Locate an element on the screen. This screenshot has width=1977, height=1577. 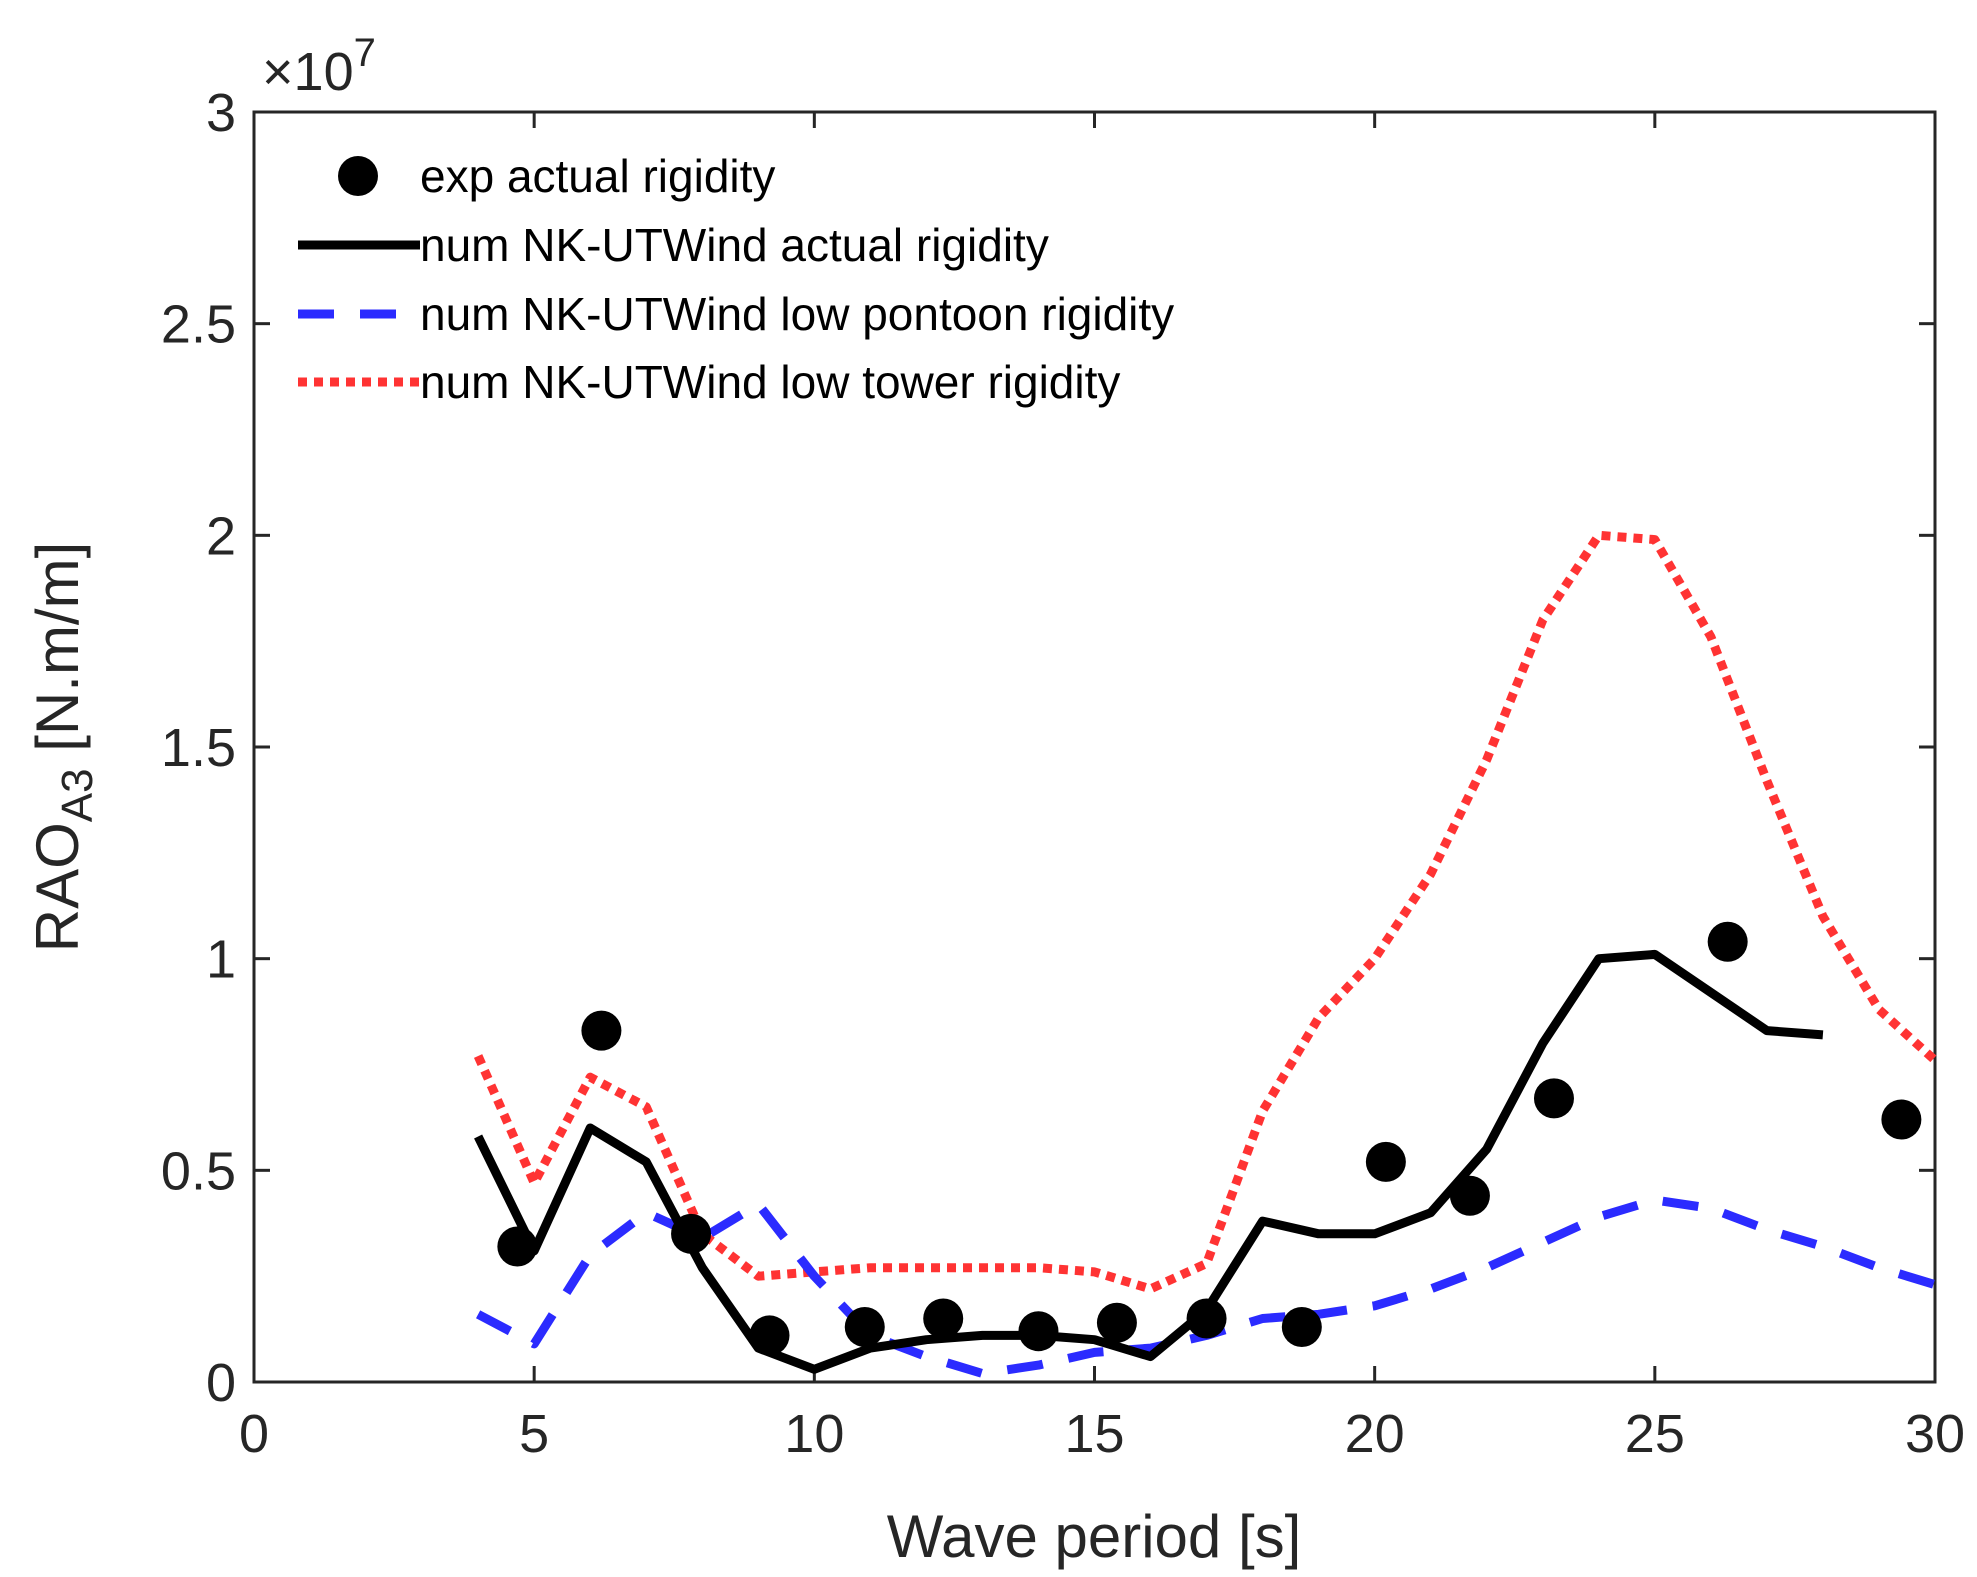
legend-label-exp-actual: exp actual rigidity is located at coordinates (597, 176).